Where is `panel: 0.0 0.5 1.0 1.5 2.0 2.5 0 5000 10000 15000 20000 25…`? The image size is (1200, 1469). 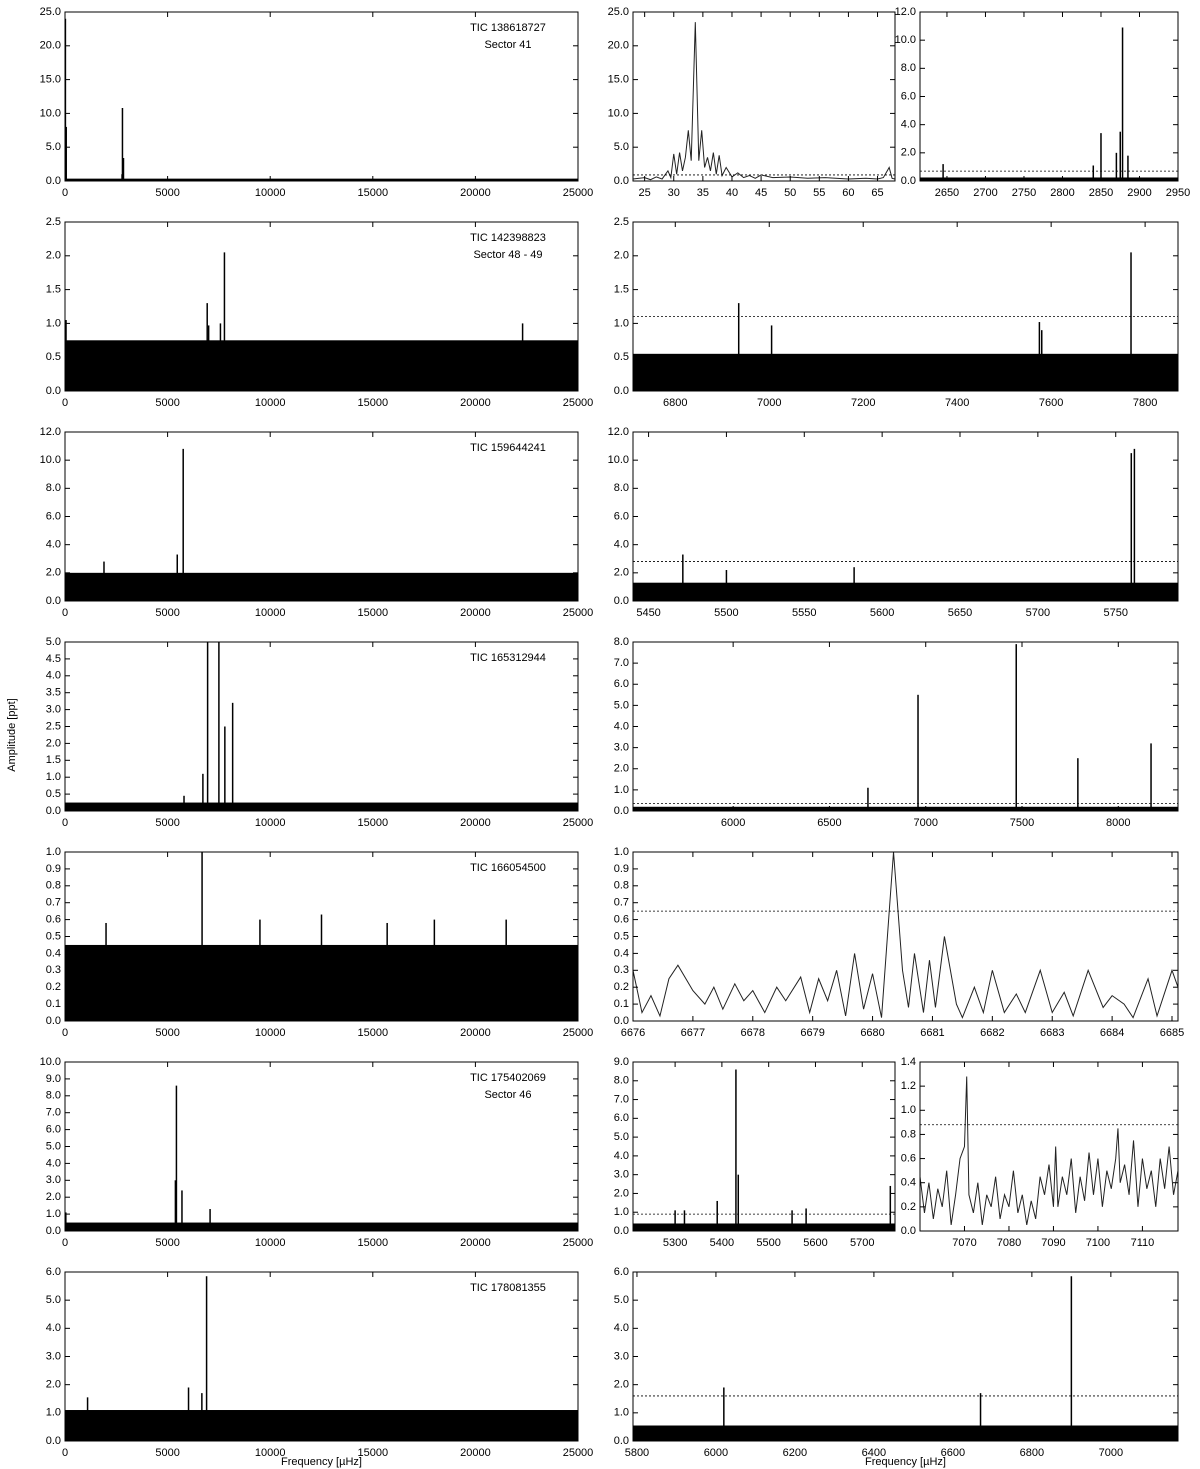
panel: 0.0 0.5 1.0 1.5 2.0 2.5 0 5000 10000 15000 20000 25… is located at coordinates (320, 312).